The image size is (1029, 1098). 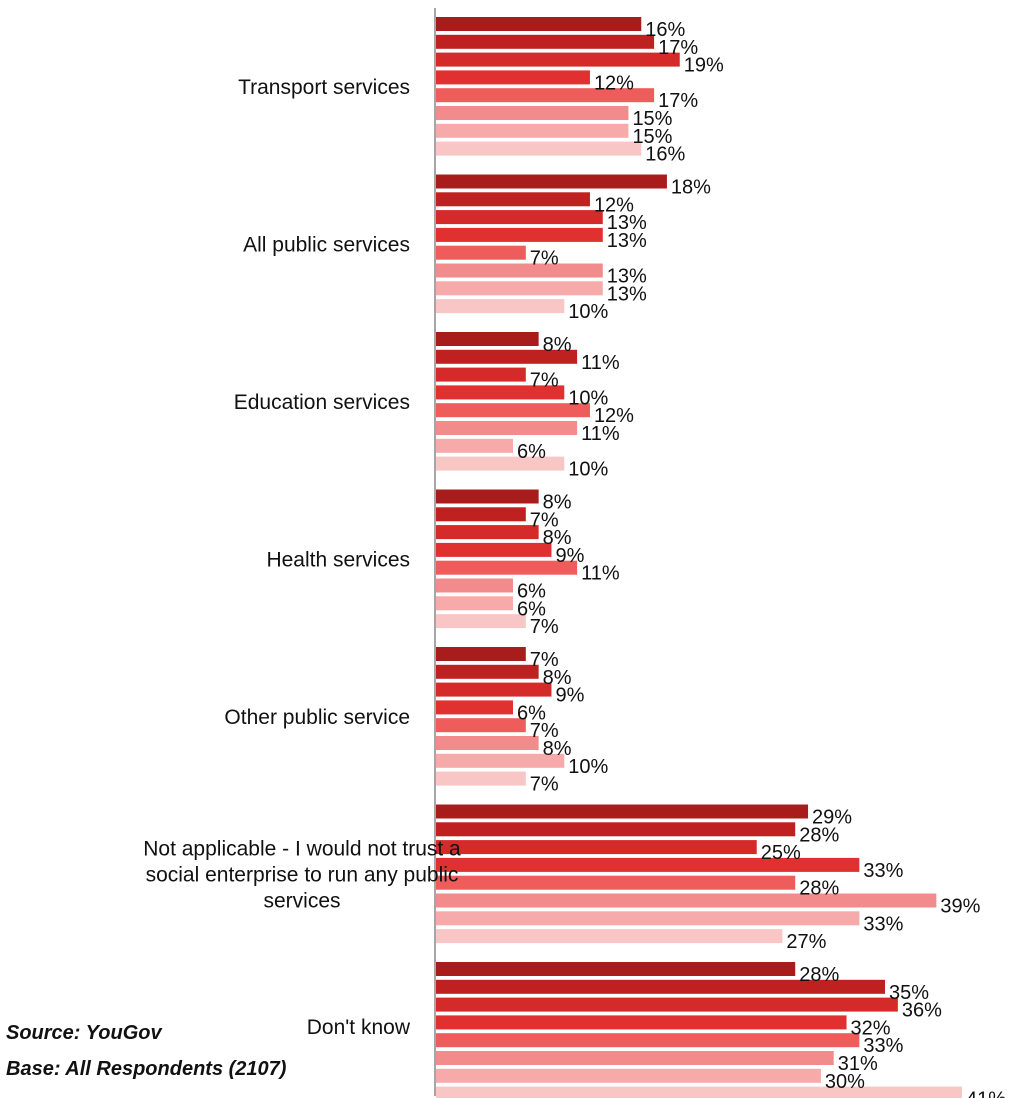 What do you see at coordinates (986, 1093) in the screenshot?
I see `data-label: 41%` at bounding box center [986, 1093].